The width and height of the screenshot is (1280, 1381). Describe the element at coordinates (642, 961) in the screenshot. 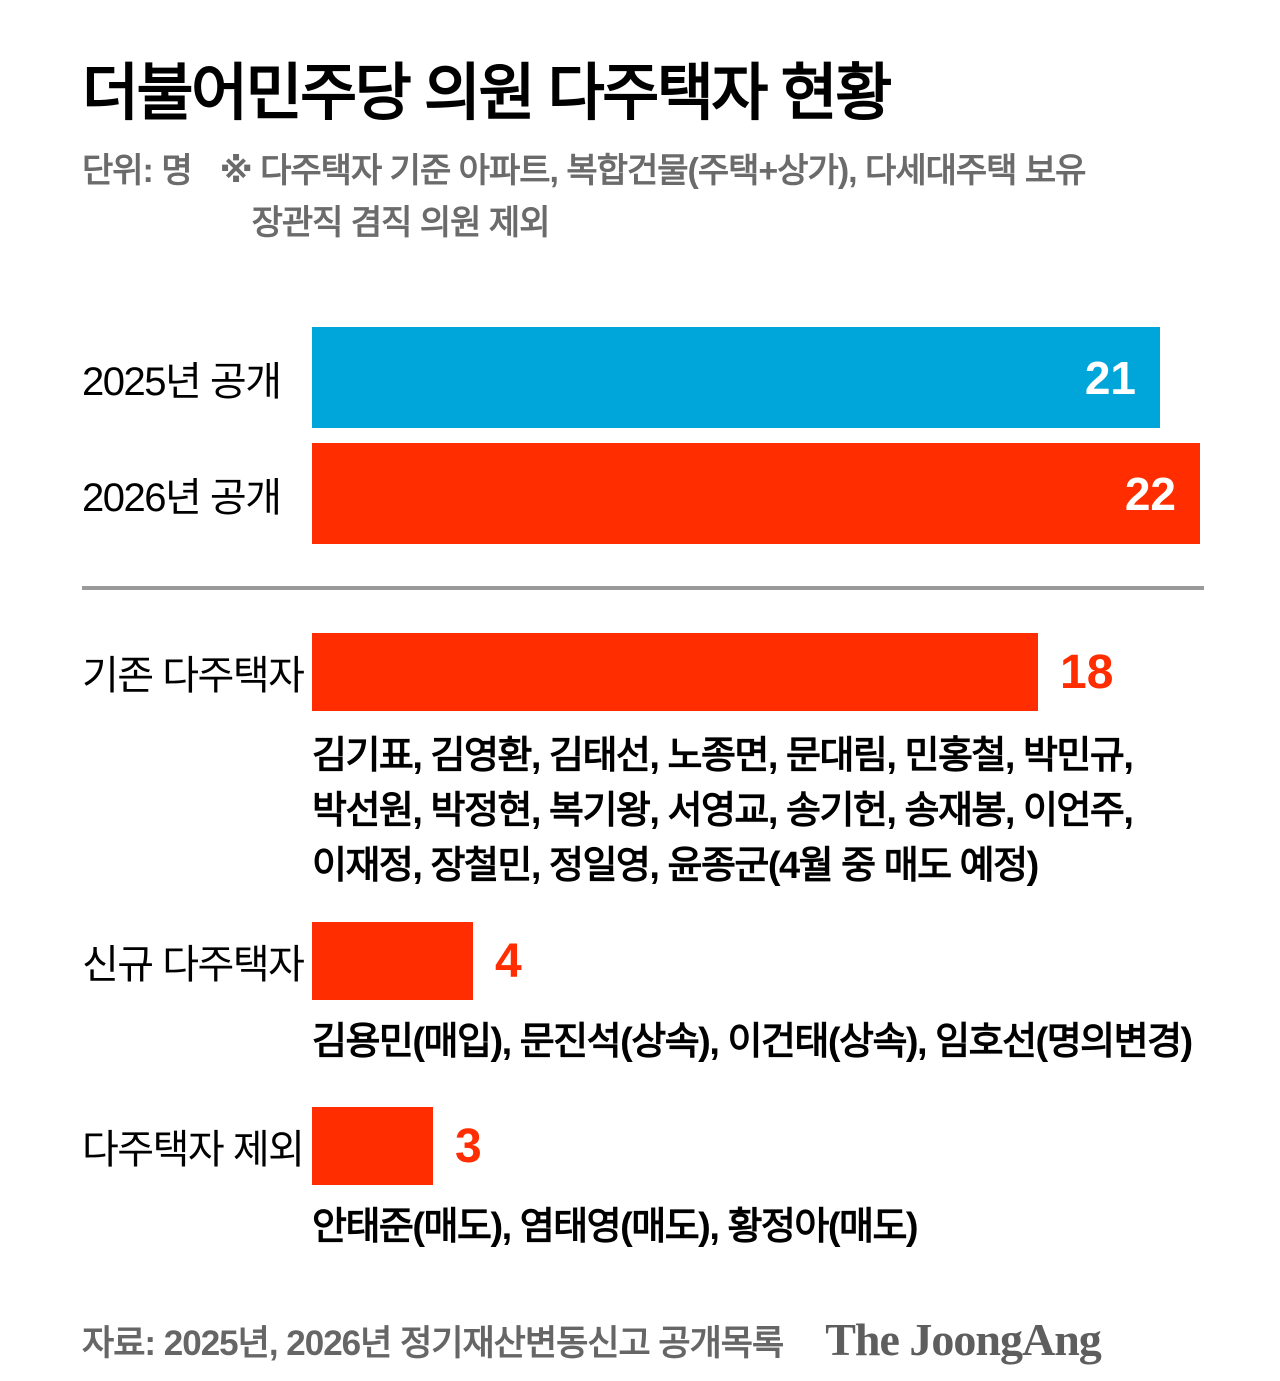

I see `bar-row-new: 신규 다주택자 4` at that location.